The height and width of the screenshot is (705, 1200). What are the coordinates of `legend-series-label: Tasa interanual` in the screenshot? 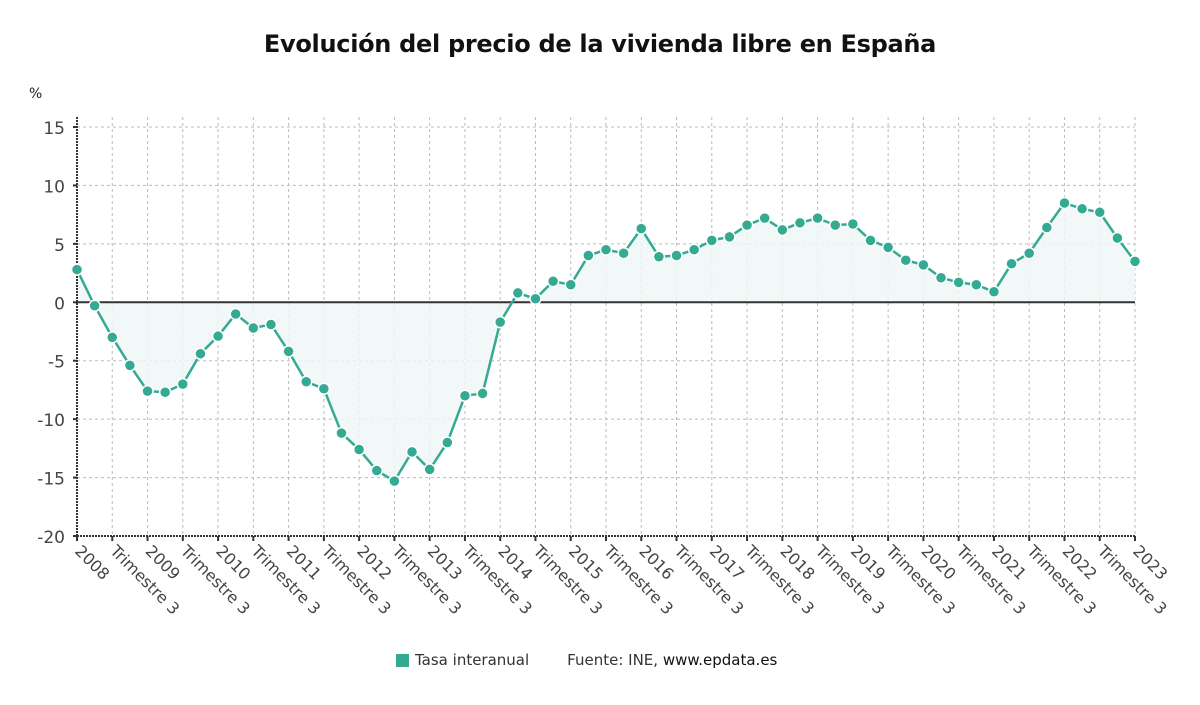 It's located at (472, 660).